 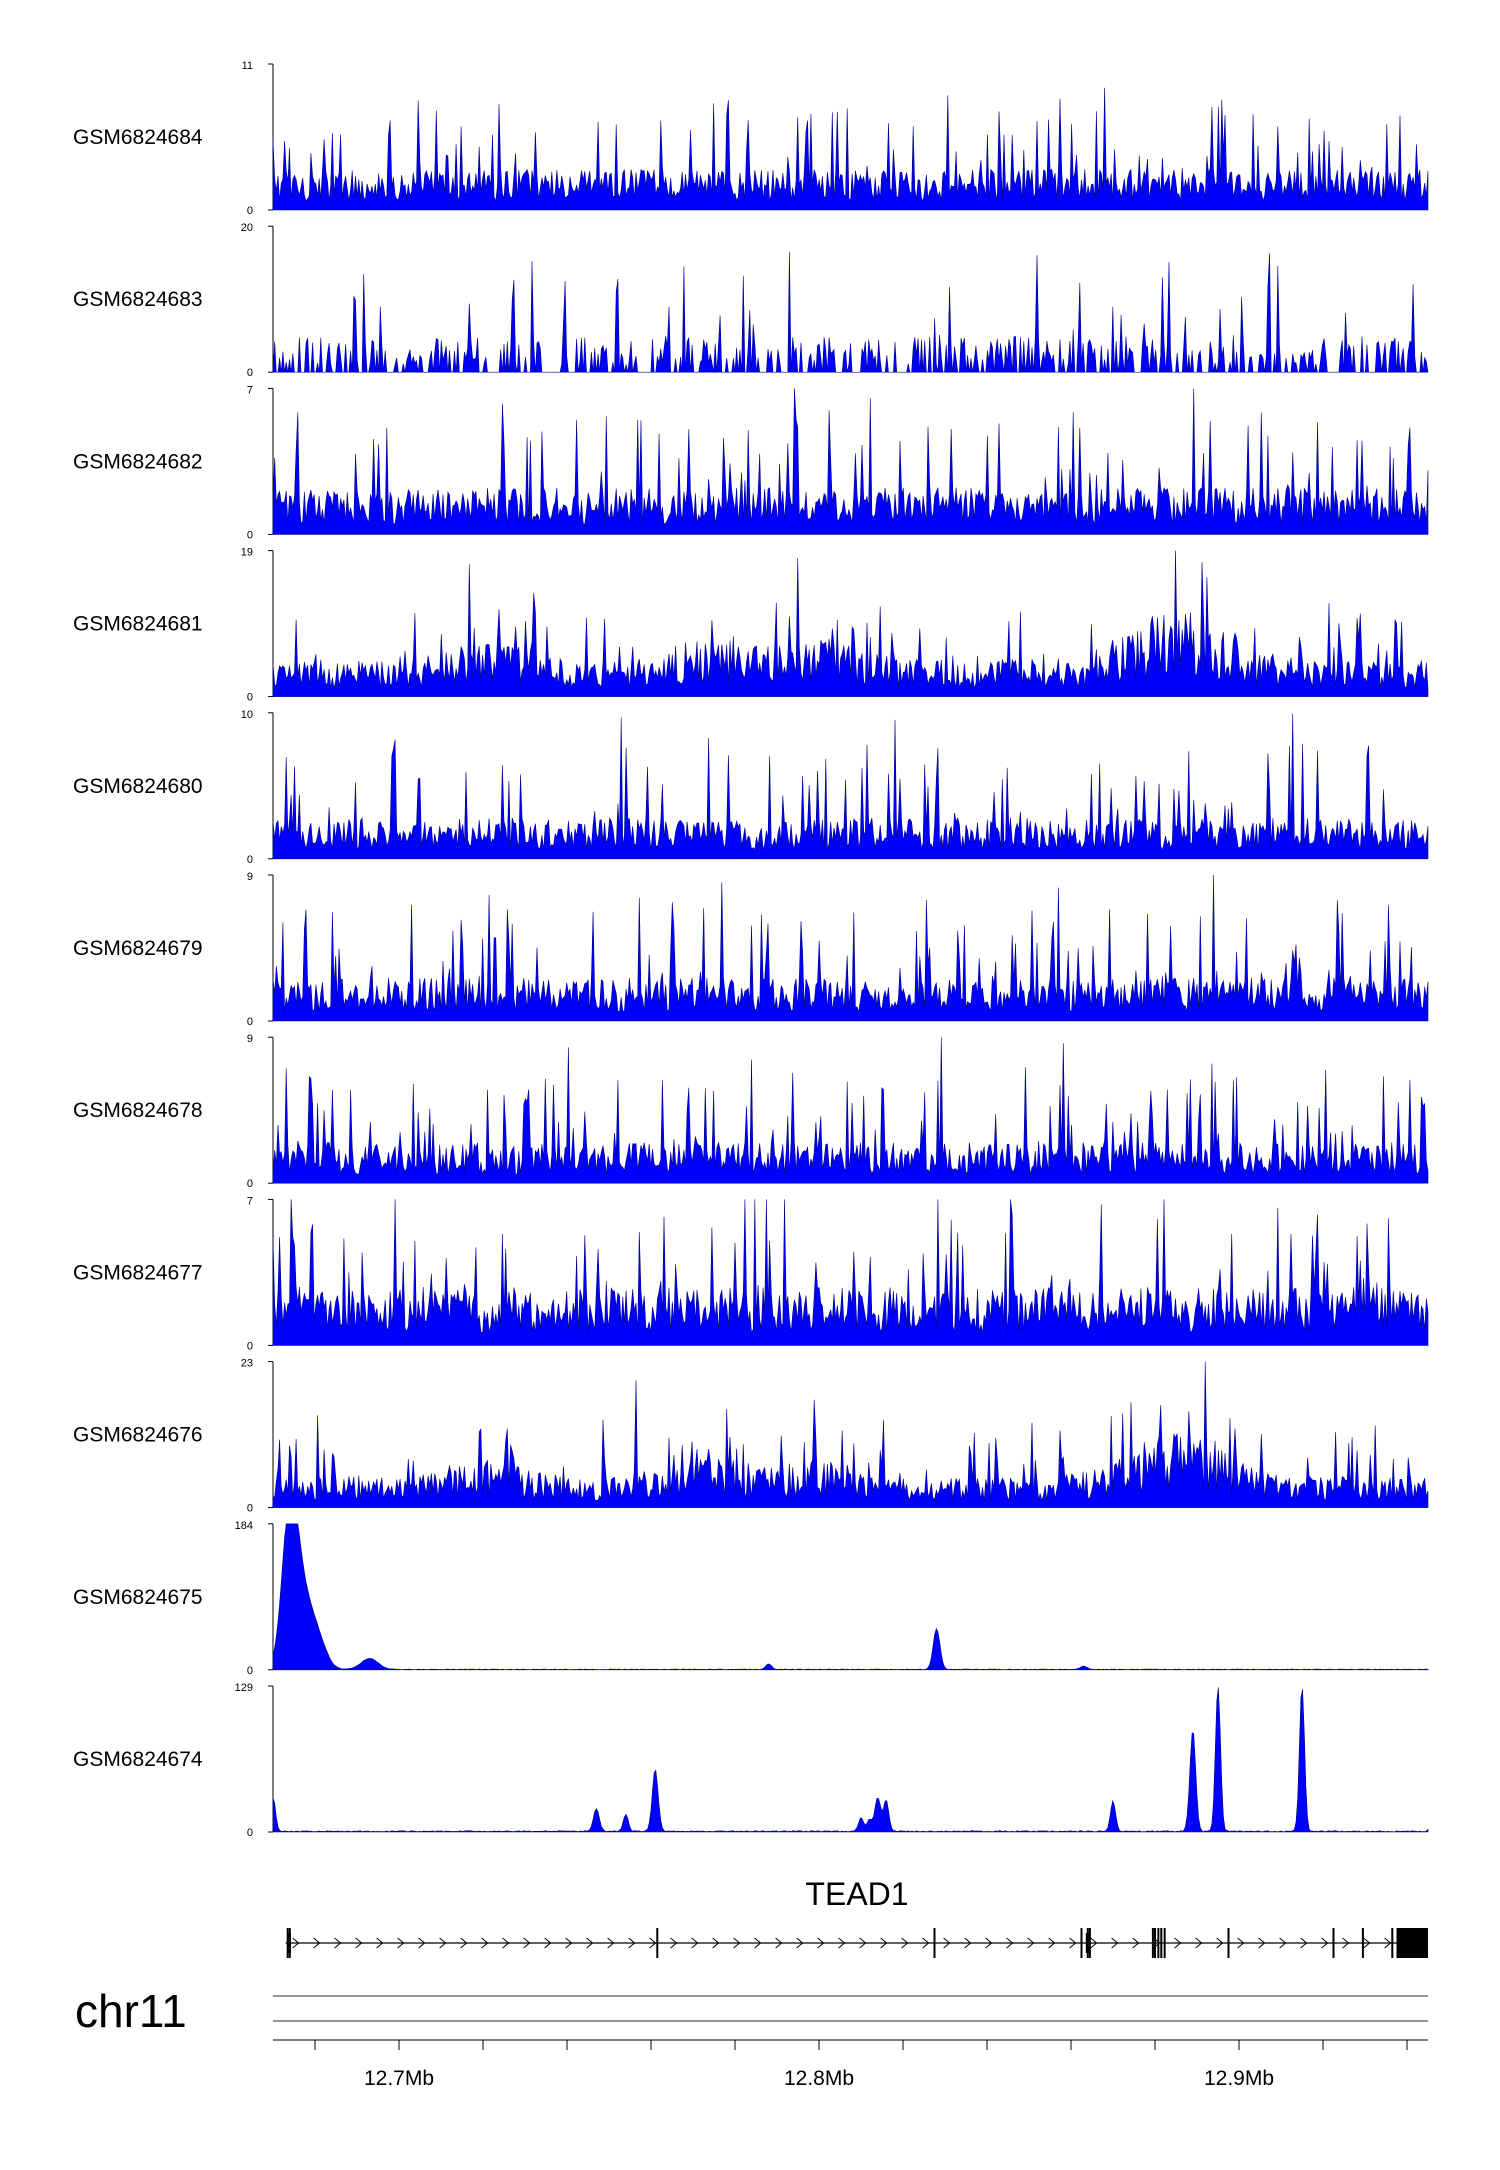 I want to click on track-label: GSM6824674, so click(x=138, y=1759).